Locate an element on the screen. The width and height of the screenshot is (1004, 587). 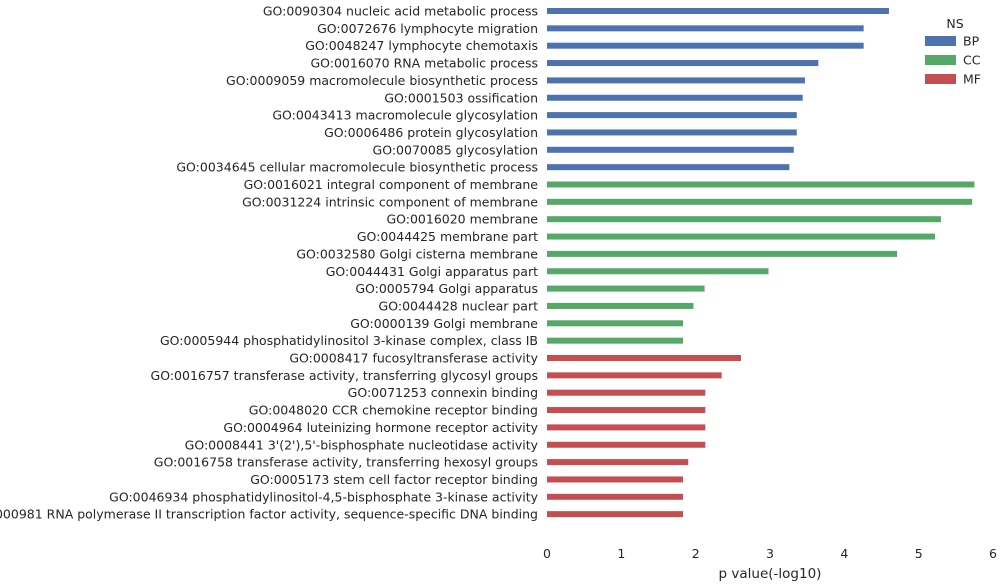
legend-label-mf: MF is located at coordinates (972, 79).